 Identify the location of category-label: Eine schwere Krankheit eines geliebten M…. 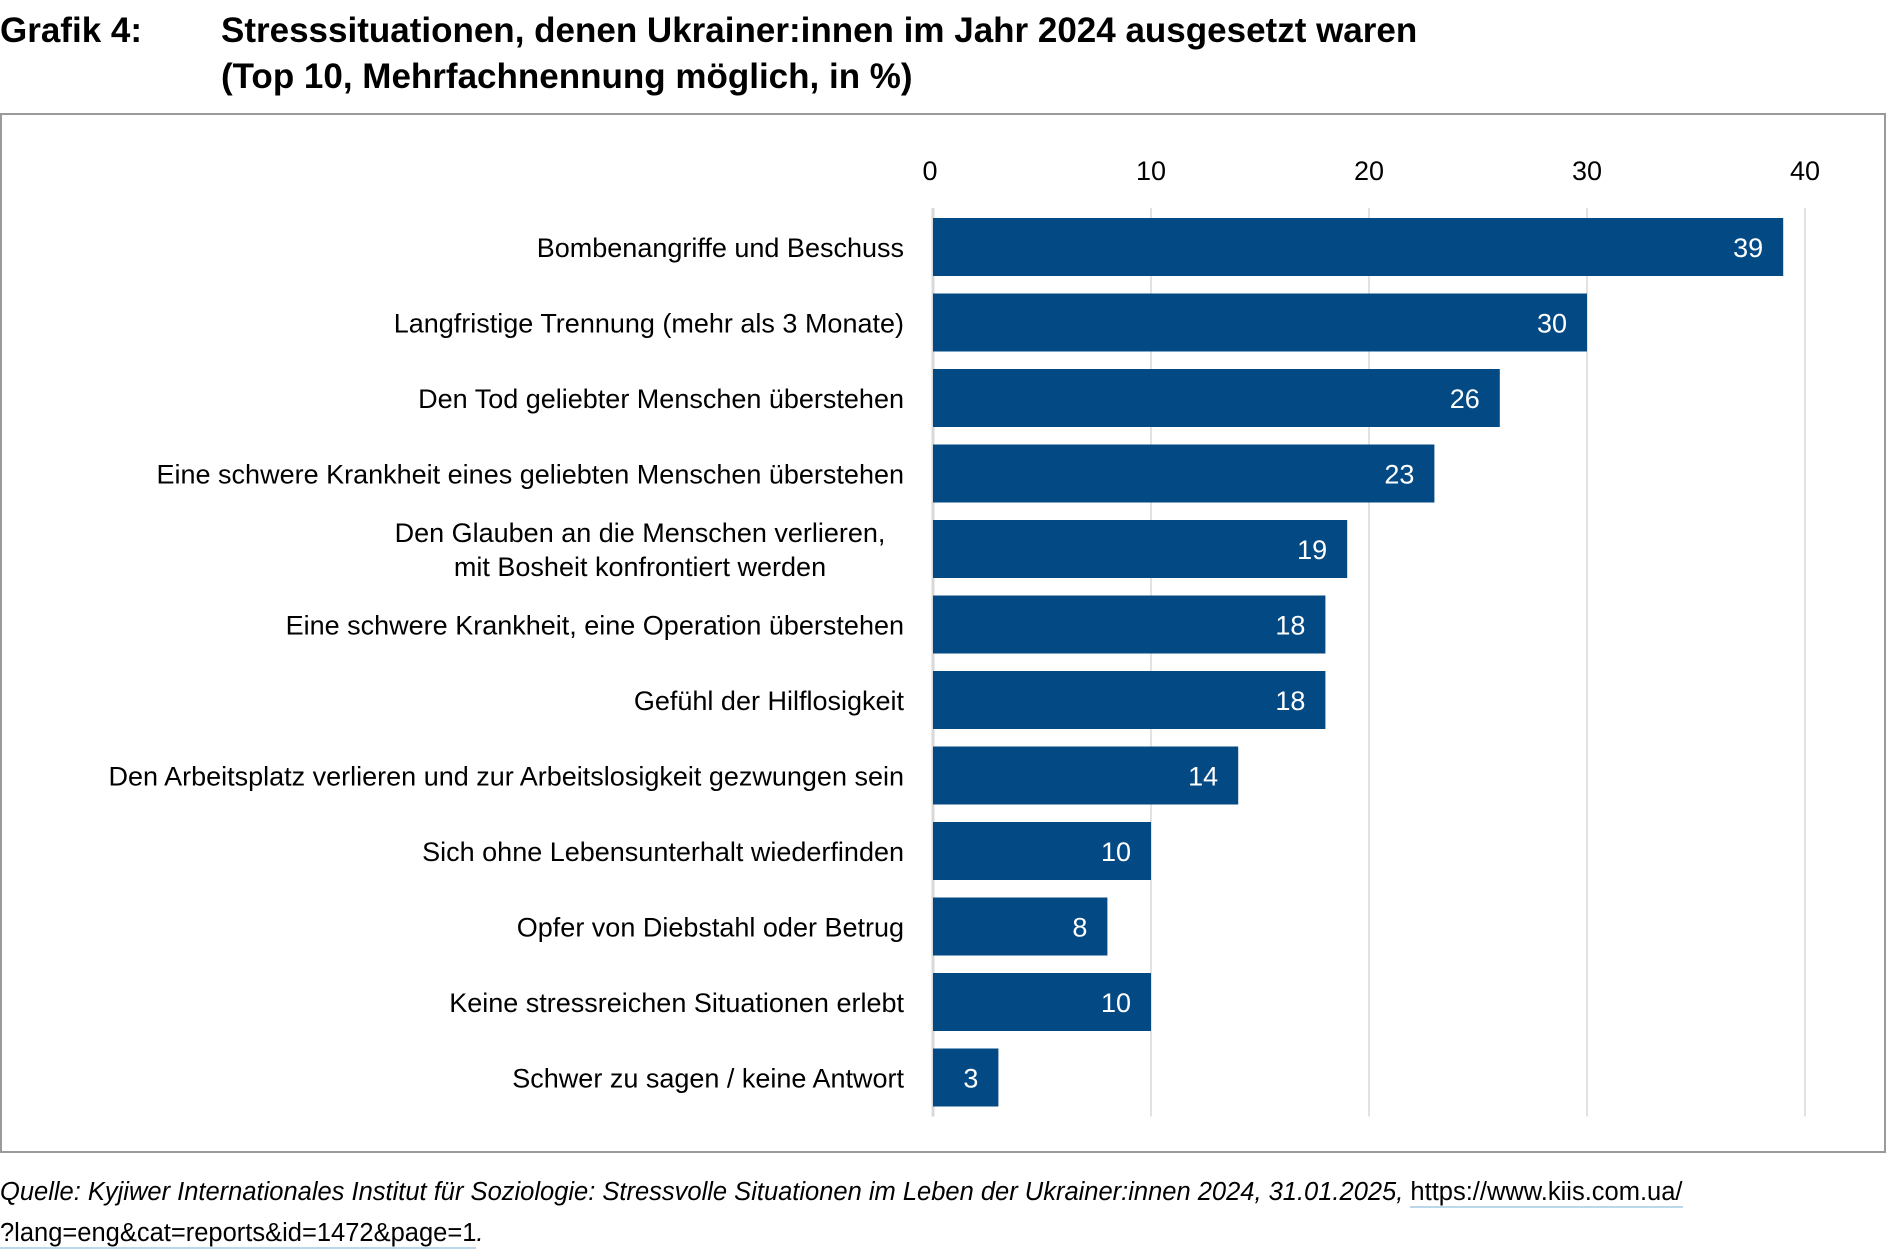
(530, 475).